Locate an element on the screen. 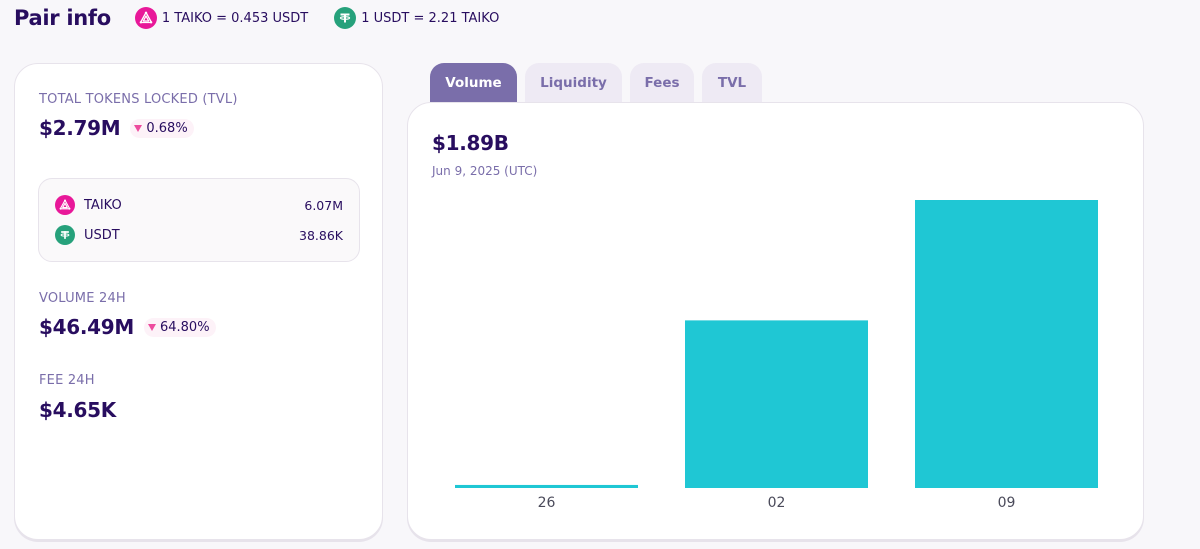 The height and width of the screenshot is (549, 1200). chart-date: Jun 9, 2025 (UTC) is located at coordinates (485, 171).